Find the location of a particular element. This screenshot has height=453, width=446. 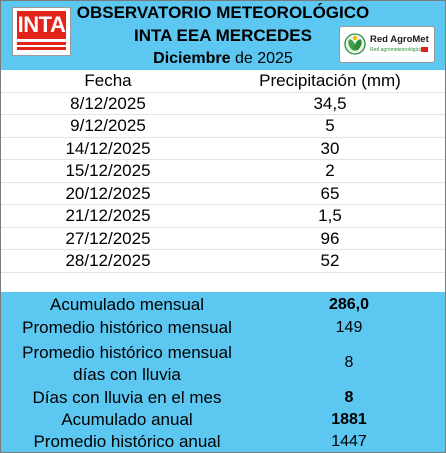

precipitation-cell: 5 is located at coordinates (330, 125).